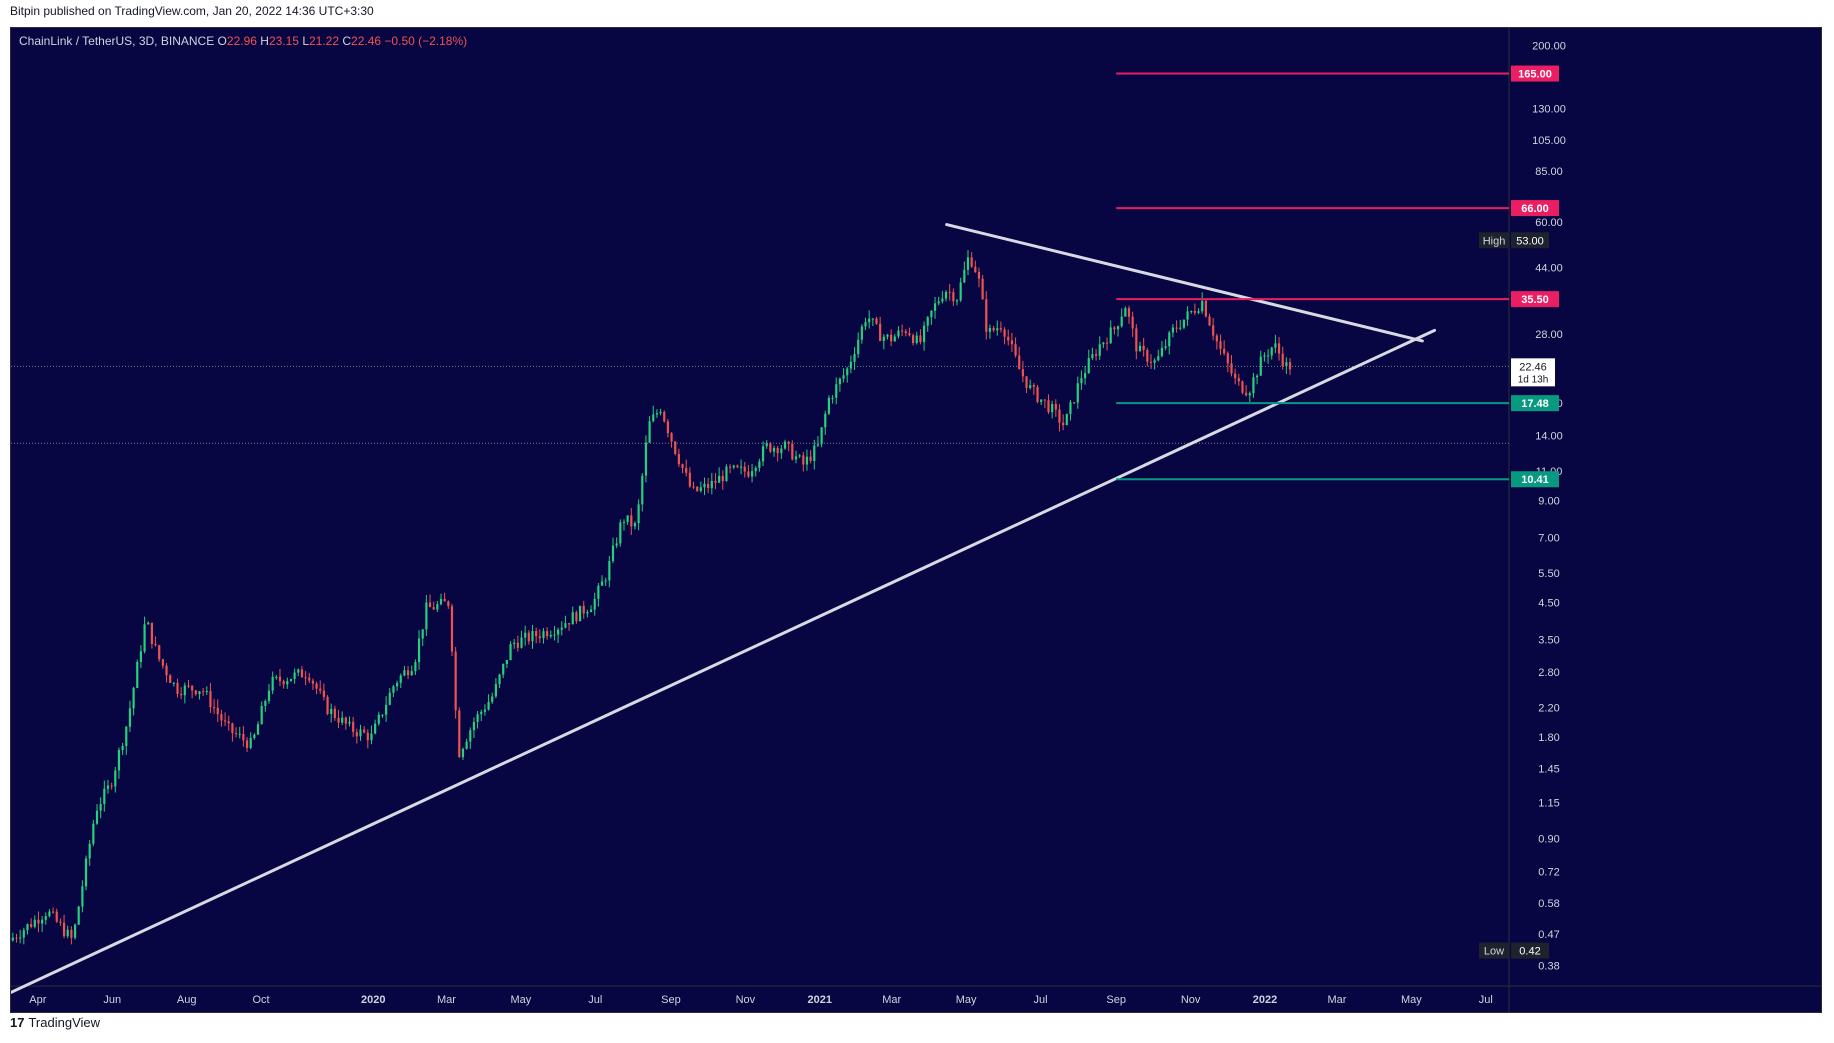 The height and width of the screenshot is (1043, 1834). I want to click on resistance-1-price-label: 165.00, so click(1535, 75).